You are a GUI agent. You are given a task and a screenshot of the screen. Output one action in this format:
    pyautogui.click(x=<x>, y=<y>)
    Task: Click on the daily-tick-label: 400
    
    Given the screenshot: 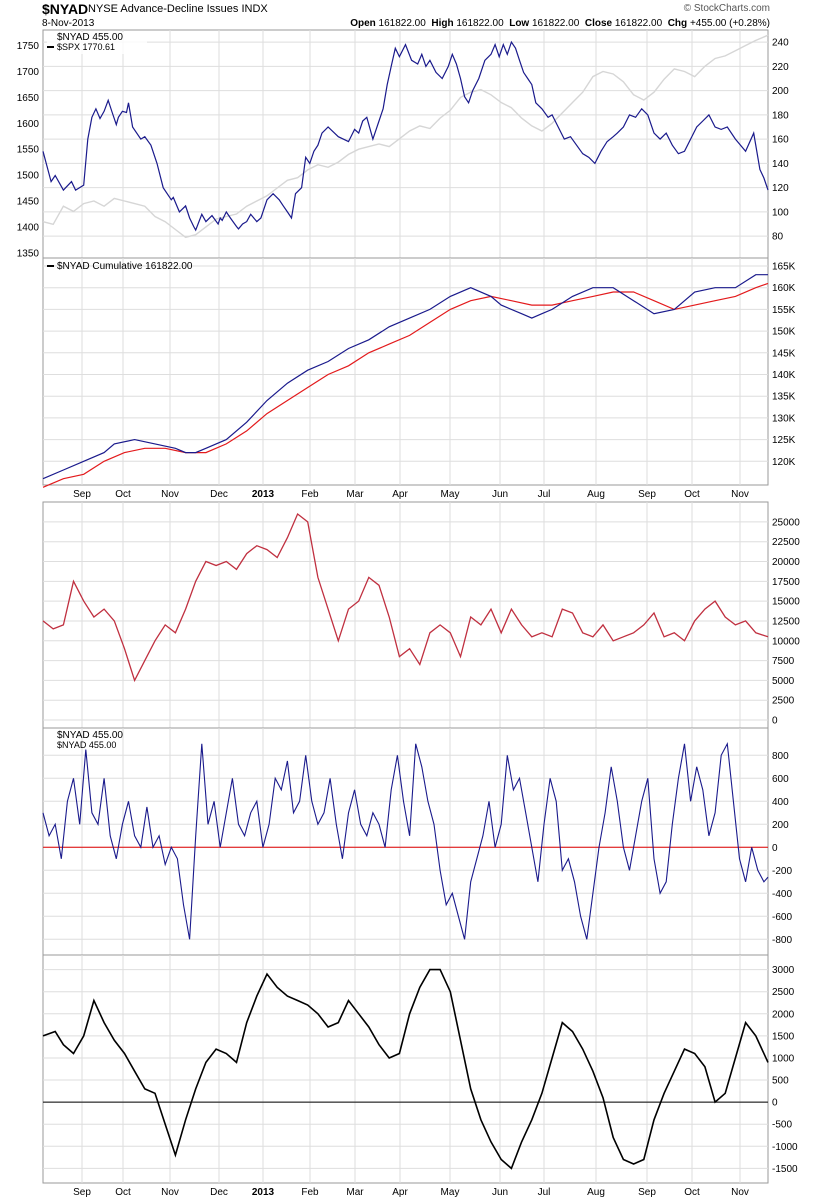 What is the action you would take?
    pyautogui.click(x=780, y=802)
    